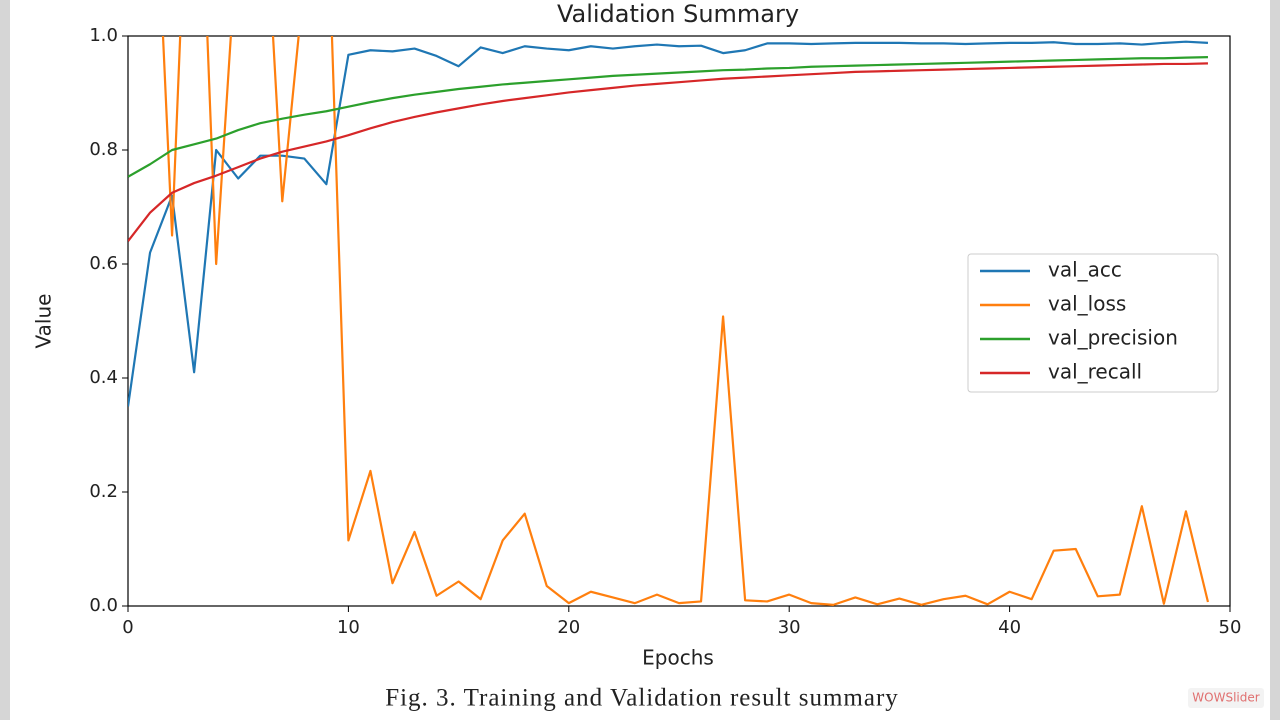 The width and height of the screenshot is (1280, 720). Describe the element at coordinates (1087, 304) in the screenshot. I see `legend-label: val_loss` at that location.